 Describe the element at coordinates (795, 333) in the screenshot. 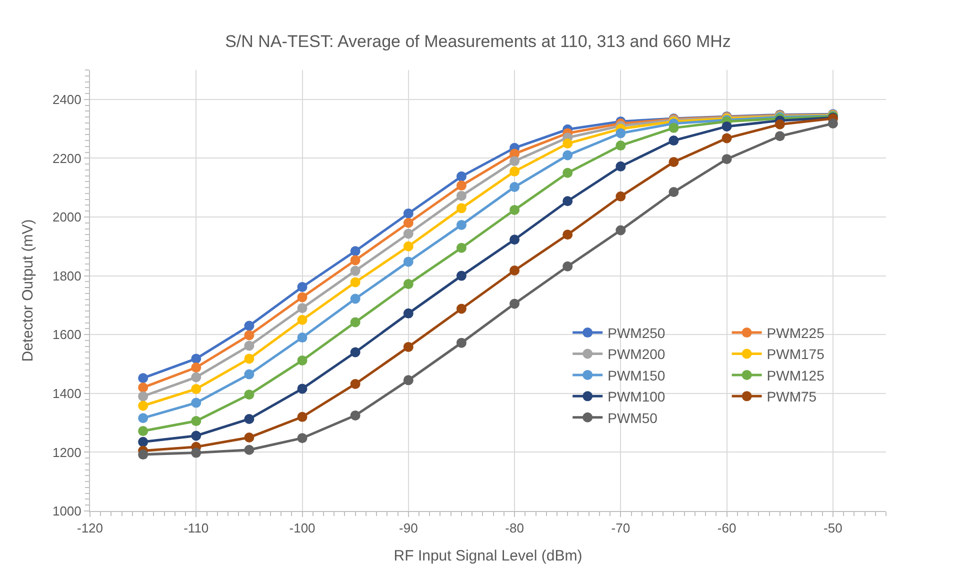

I see `legend-label: PWM225` at that location.